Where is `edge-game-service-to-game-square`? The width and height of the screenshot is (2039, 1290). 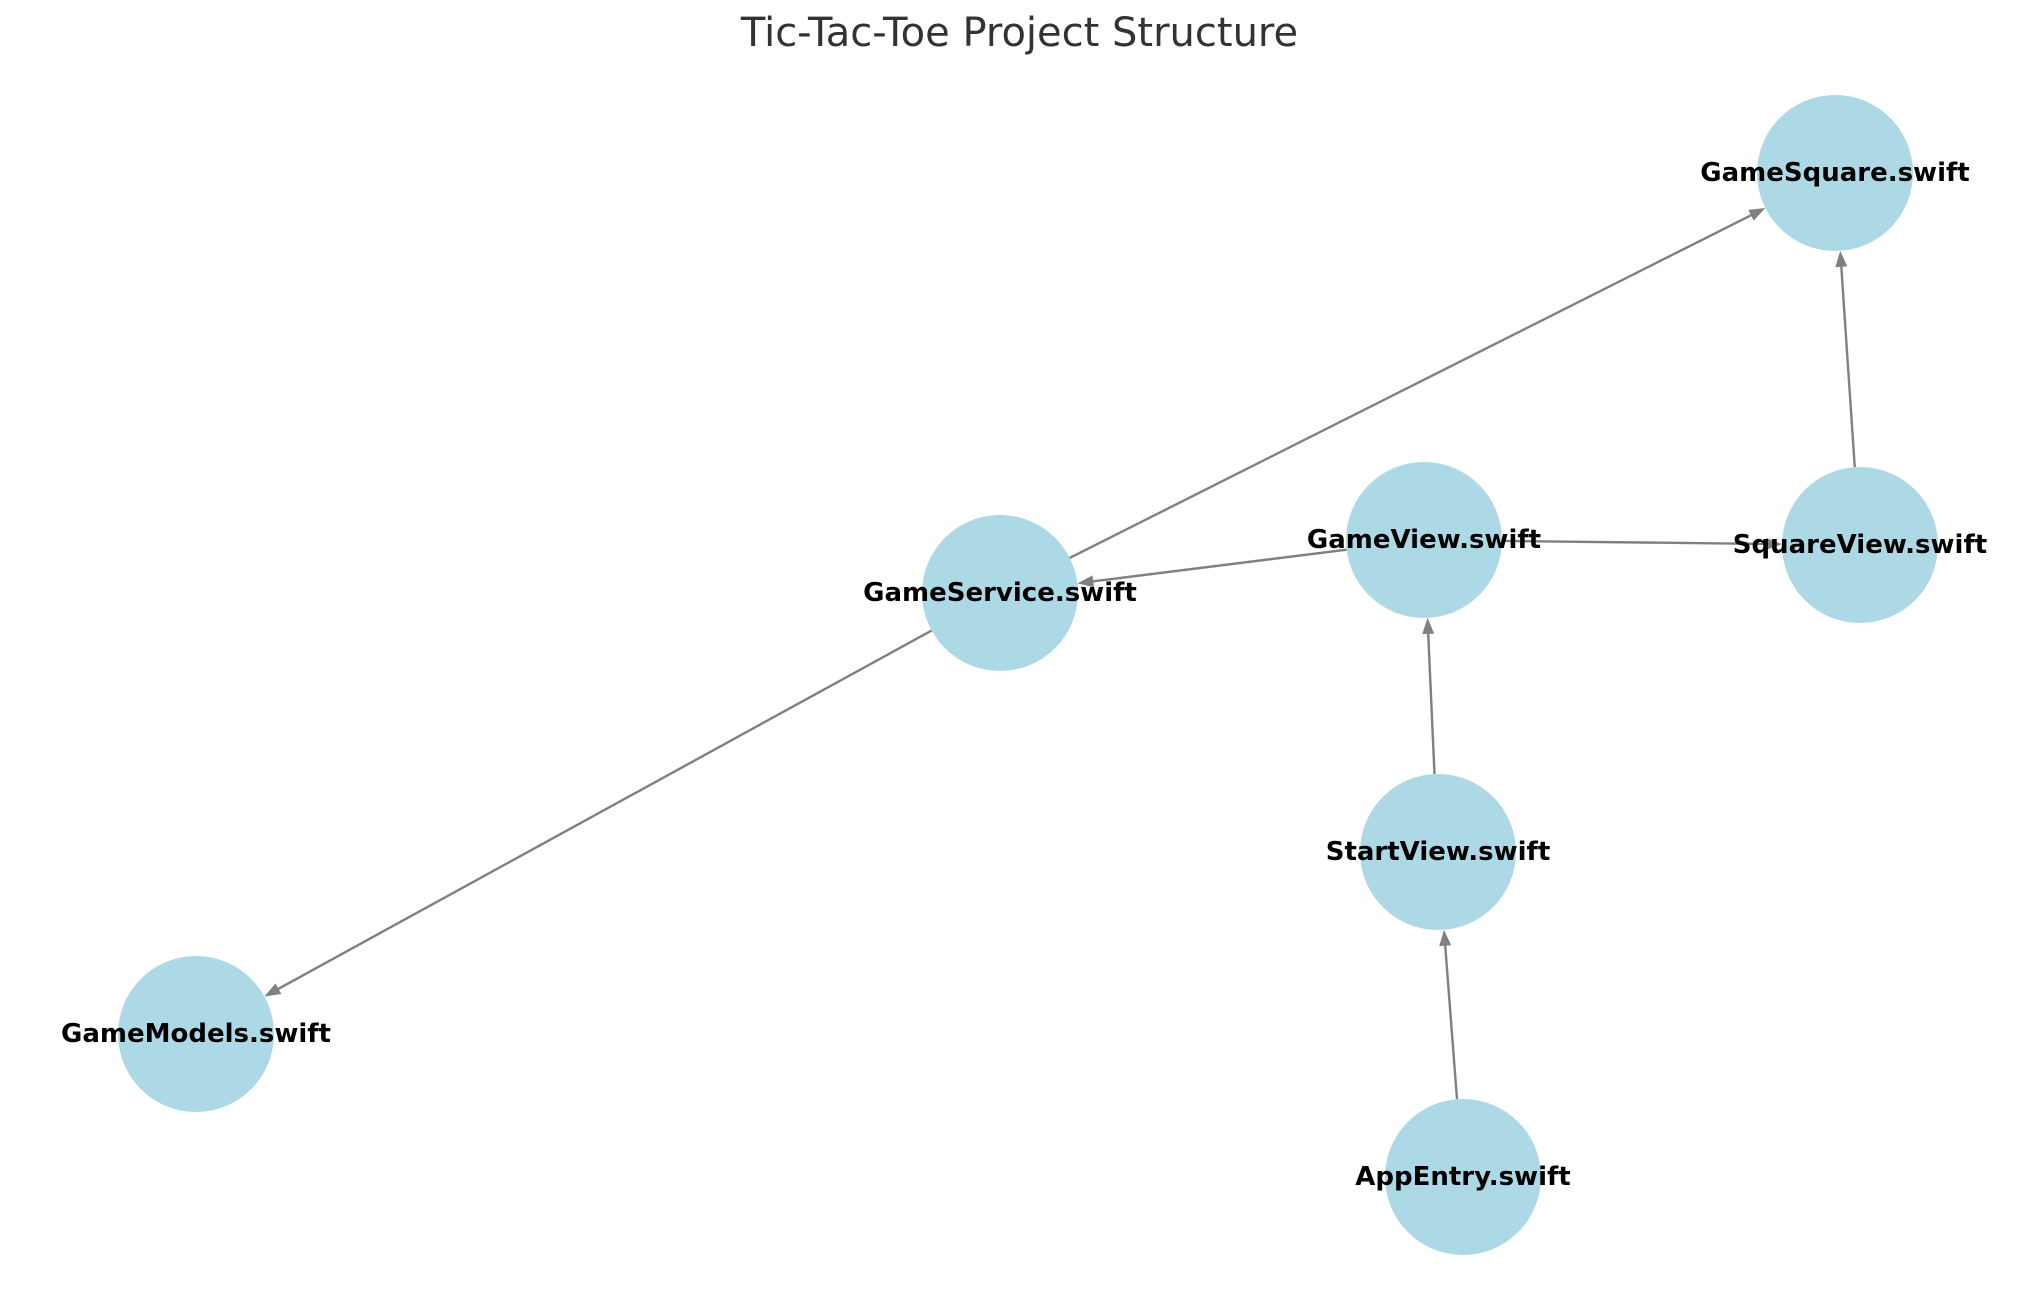 edge-game-service-to-game-square is located at coordinates (1417, 384).